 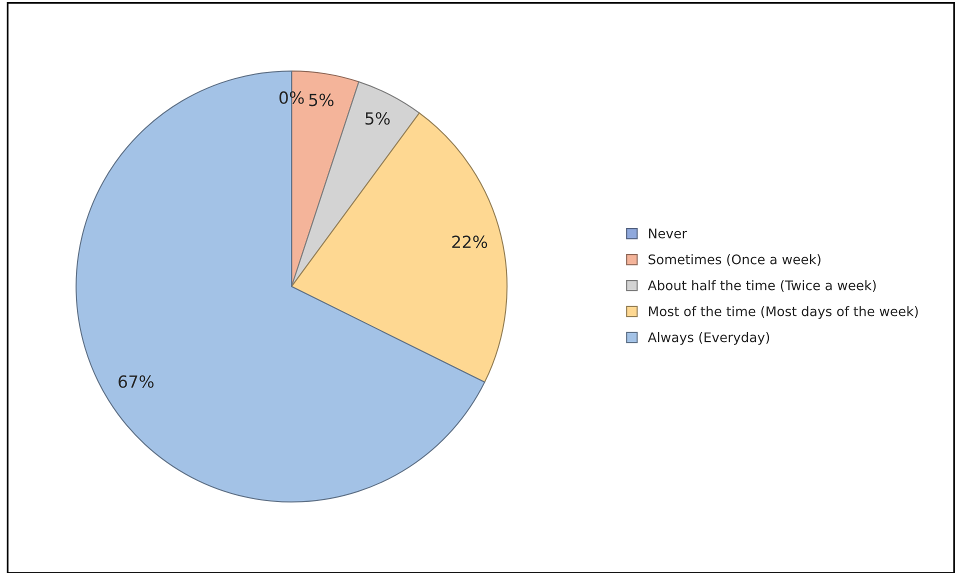 I want to click on legend-label: Sometimes (Once a week), so click(x=734, y=260).